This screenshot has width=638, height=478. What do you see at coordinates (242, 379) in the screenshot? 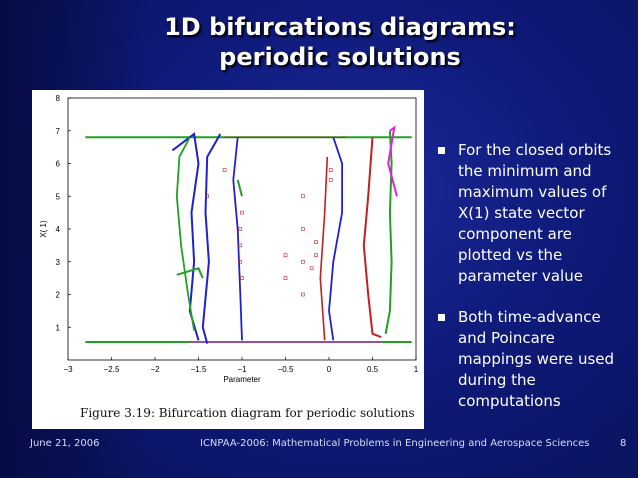
I see `x-axis-label: Parameter` at bounding box center [242, 379].